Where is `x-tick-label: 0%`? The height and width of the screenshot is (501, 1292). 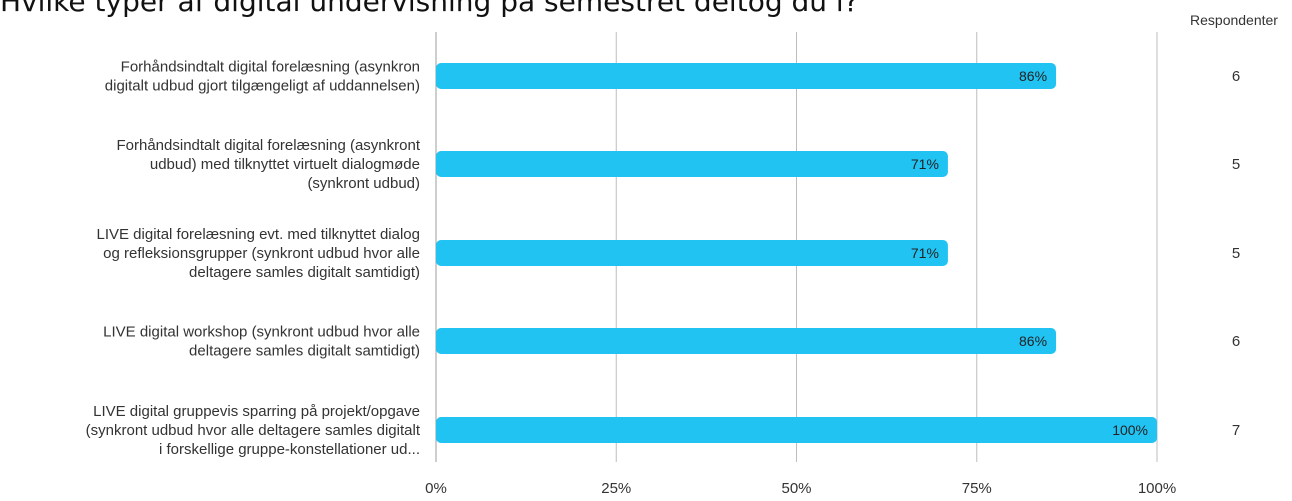 x-tick-label: 0% is located at coordinates (436, 488).